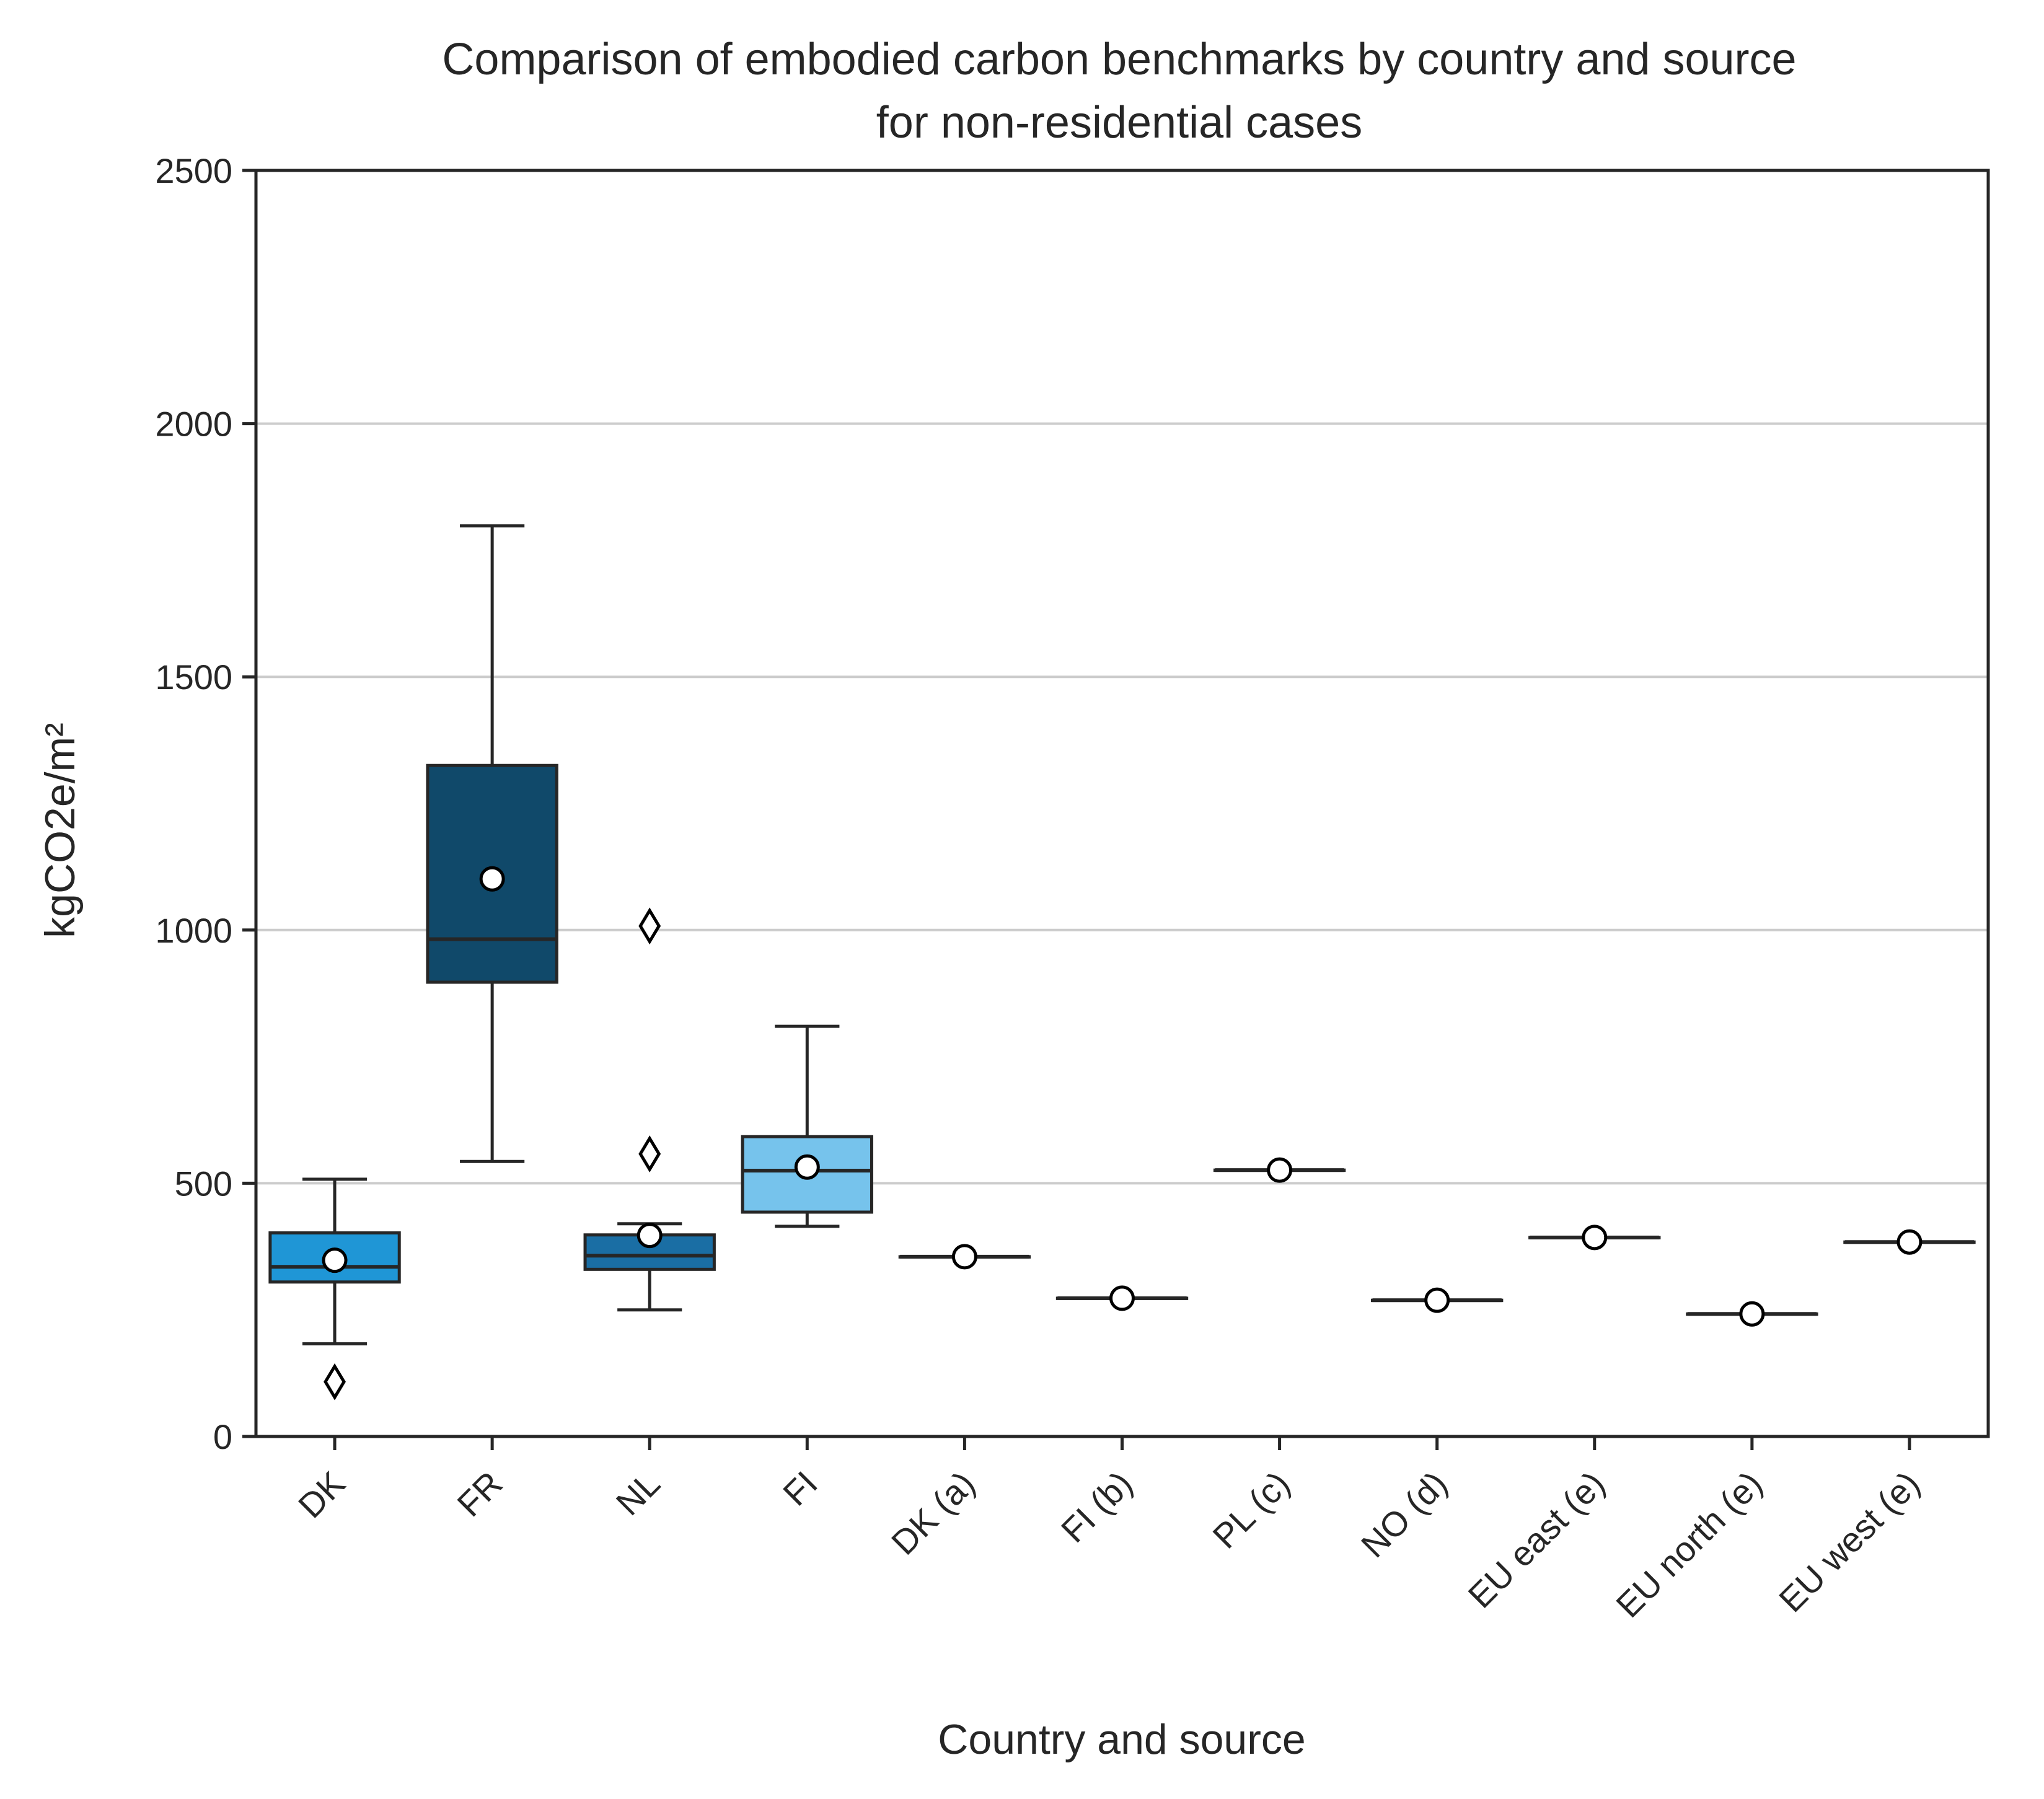 This screenshot has height=1799, width=2044. Describe the element at coordinates (1121, 1739) in the screenshot. I see `x-axis-label: Country and source` at that location.